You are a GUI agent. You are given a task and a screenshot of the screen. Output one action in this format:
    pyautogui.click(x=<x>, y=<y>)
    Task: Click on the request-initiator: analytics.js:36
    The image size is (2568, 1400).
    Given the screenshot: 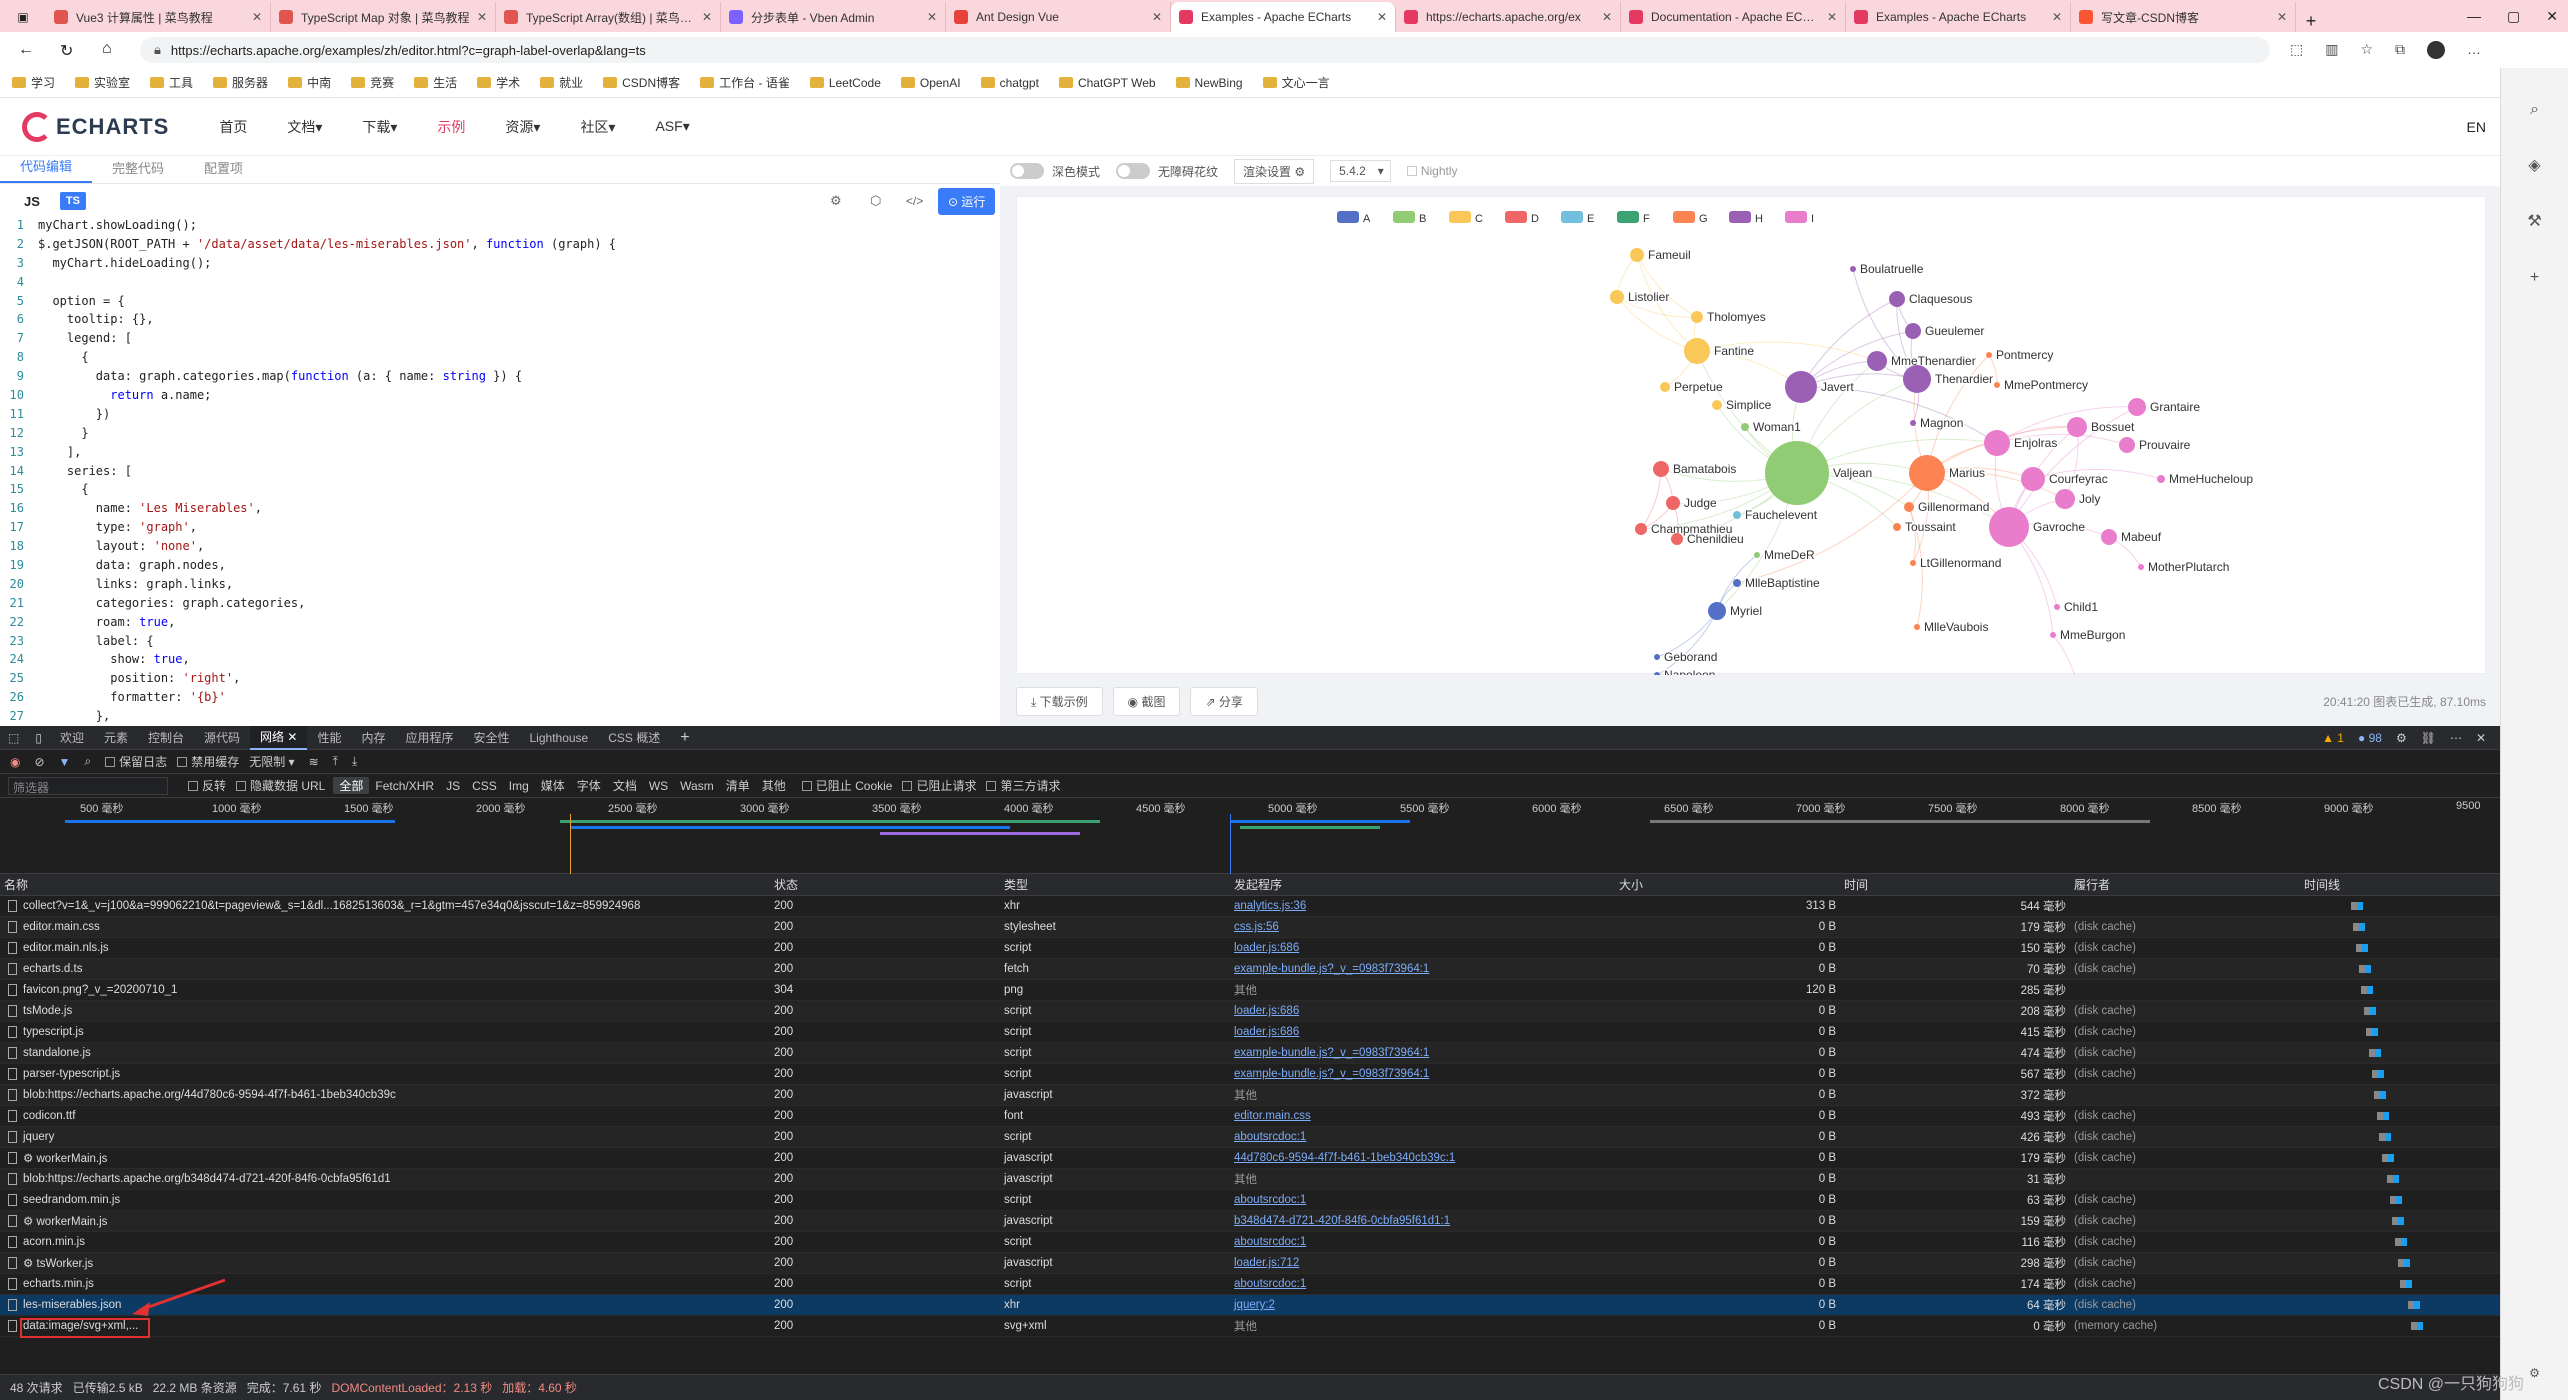 What is the action you would take?
    pyautogui.click(x=1270, y=906)
    